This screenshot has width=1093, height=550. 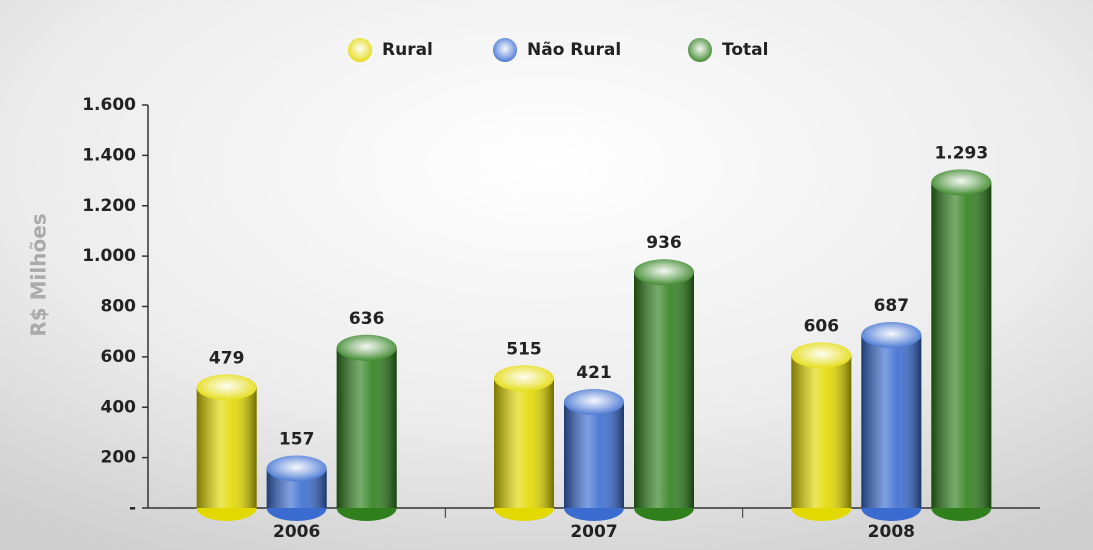 What do you see at coordinates (119, 407) in the screenshot?
I see `y-tick-label: 400` at bounding box center [119, 407].